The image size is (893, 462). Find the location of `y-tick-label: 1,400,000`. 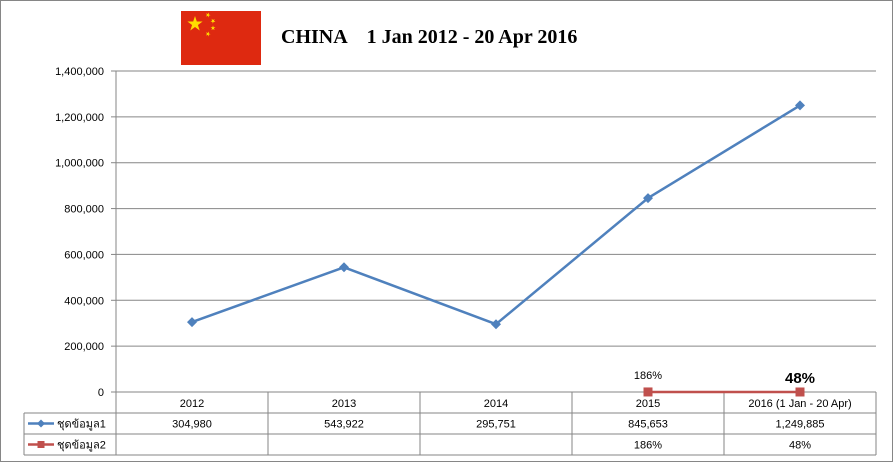

y-tick-label: 1,400,000 is located at coordinates (79, 72).